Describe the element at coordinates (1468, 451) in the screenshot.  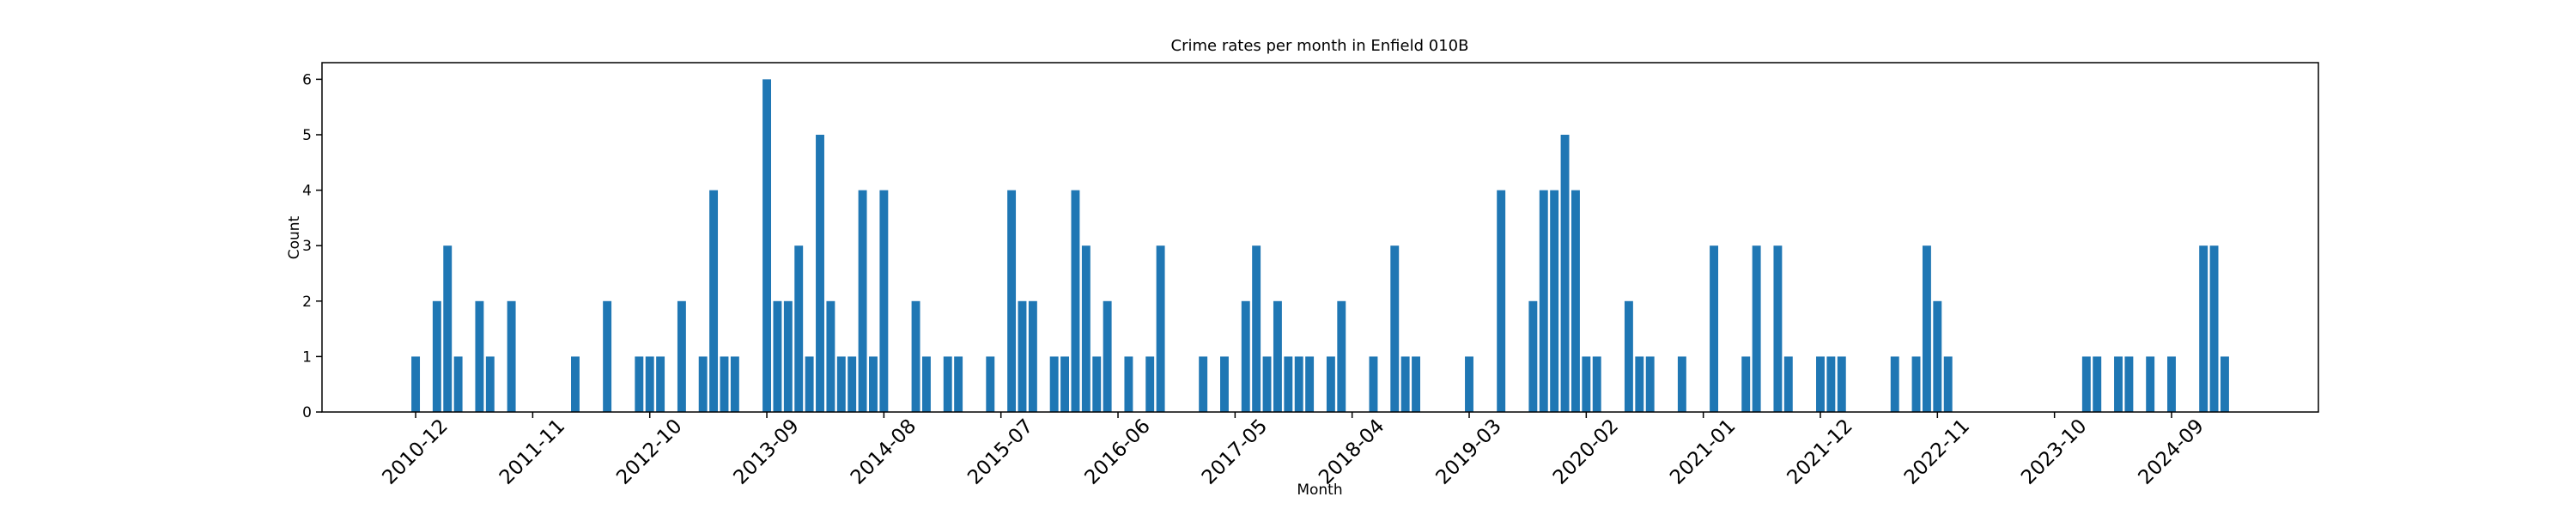
I see `x-tick-label: 2019-03` at that location.